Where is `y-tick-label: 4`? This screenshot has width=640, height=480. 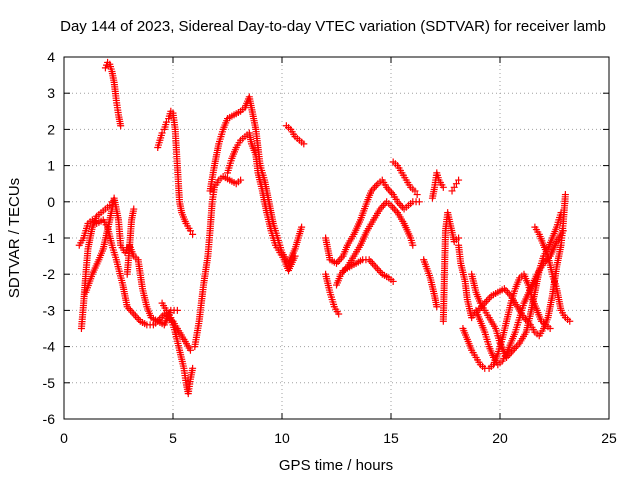 y-tick-label: 4 is located at coordinates (51, 57).